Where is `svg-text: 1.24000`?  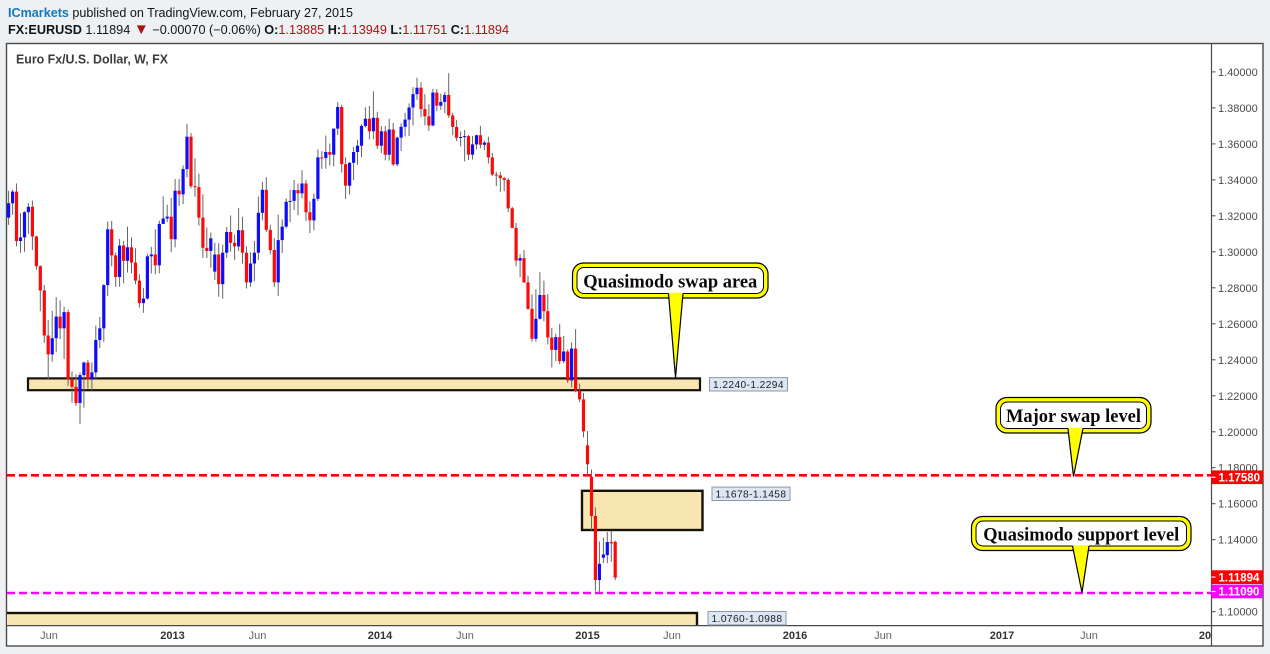 svg-text: 1.24000 is located at coordinates (1238, 361).